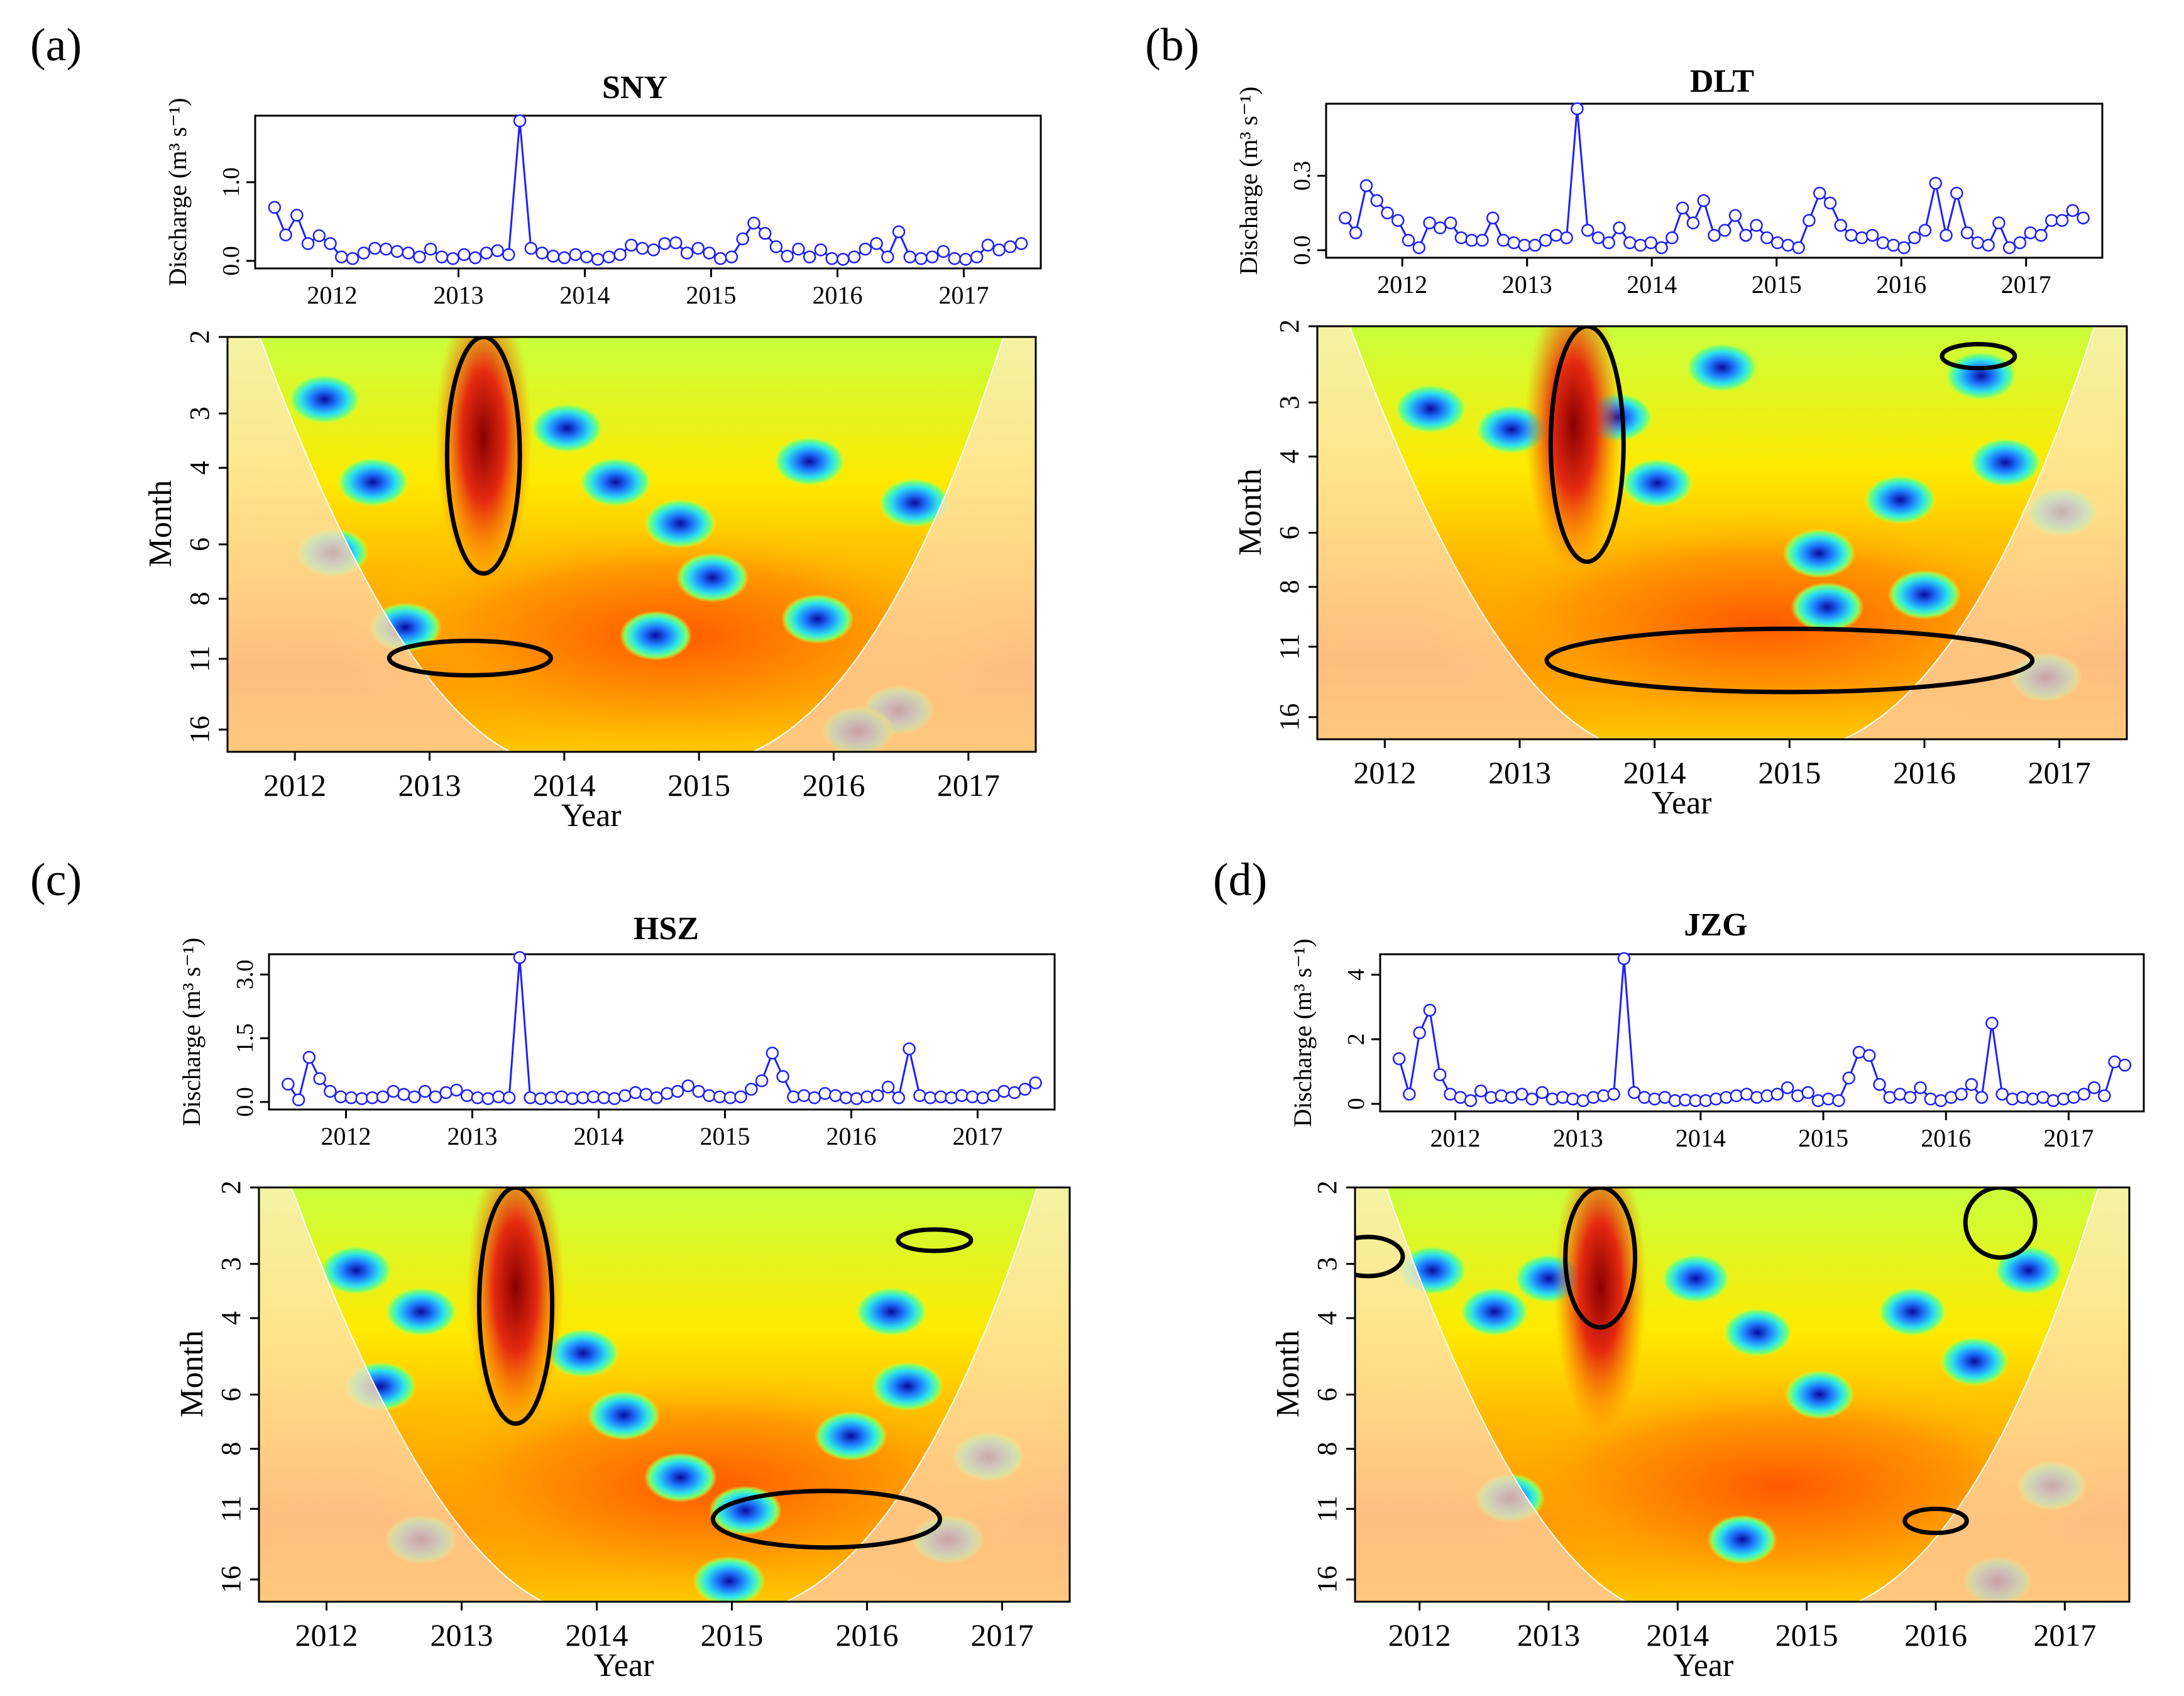  What do you see at coordinates (1172, 45) in the screenshot?
I see `panel-label-b: (b)` at bounding box center [1172, 45].